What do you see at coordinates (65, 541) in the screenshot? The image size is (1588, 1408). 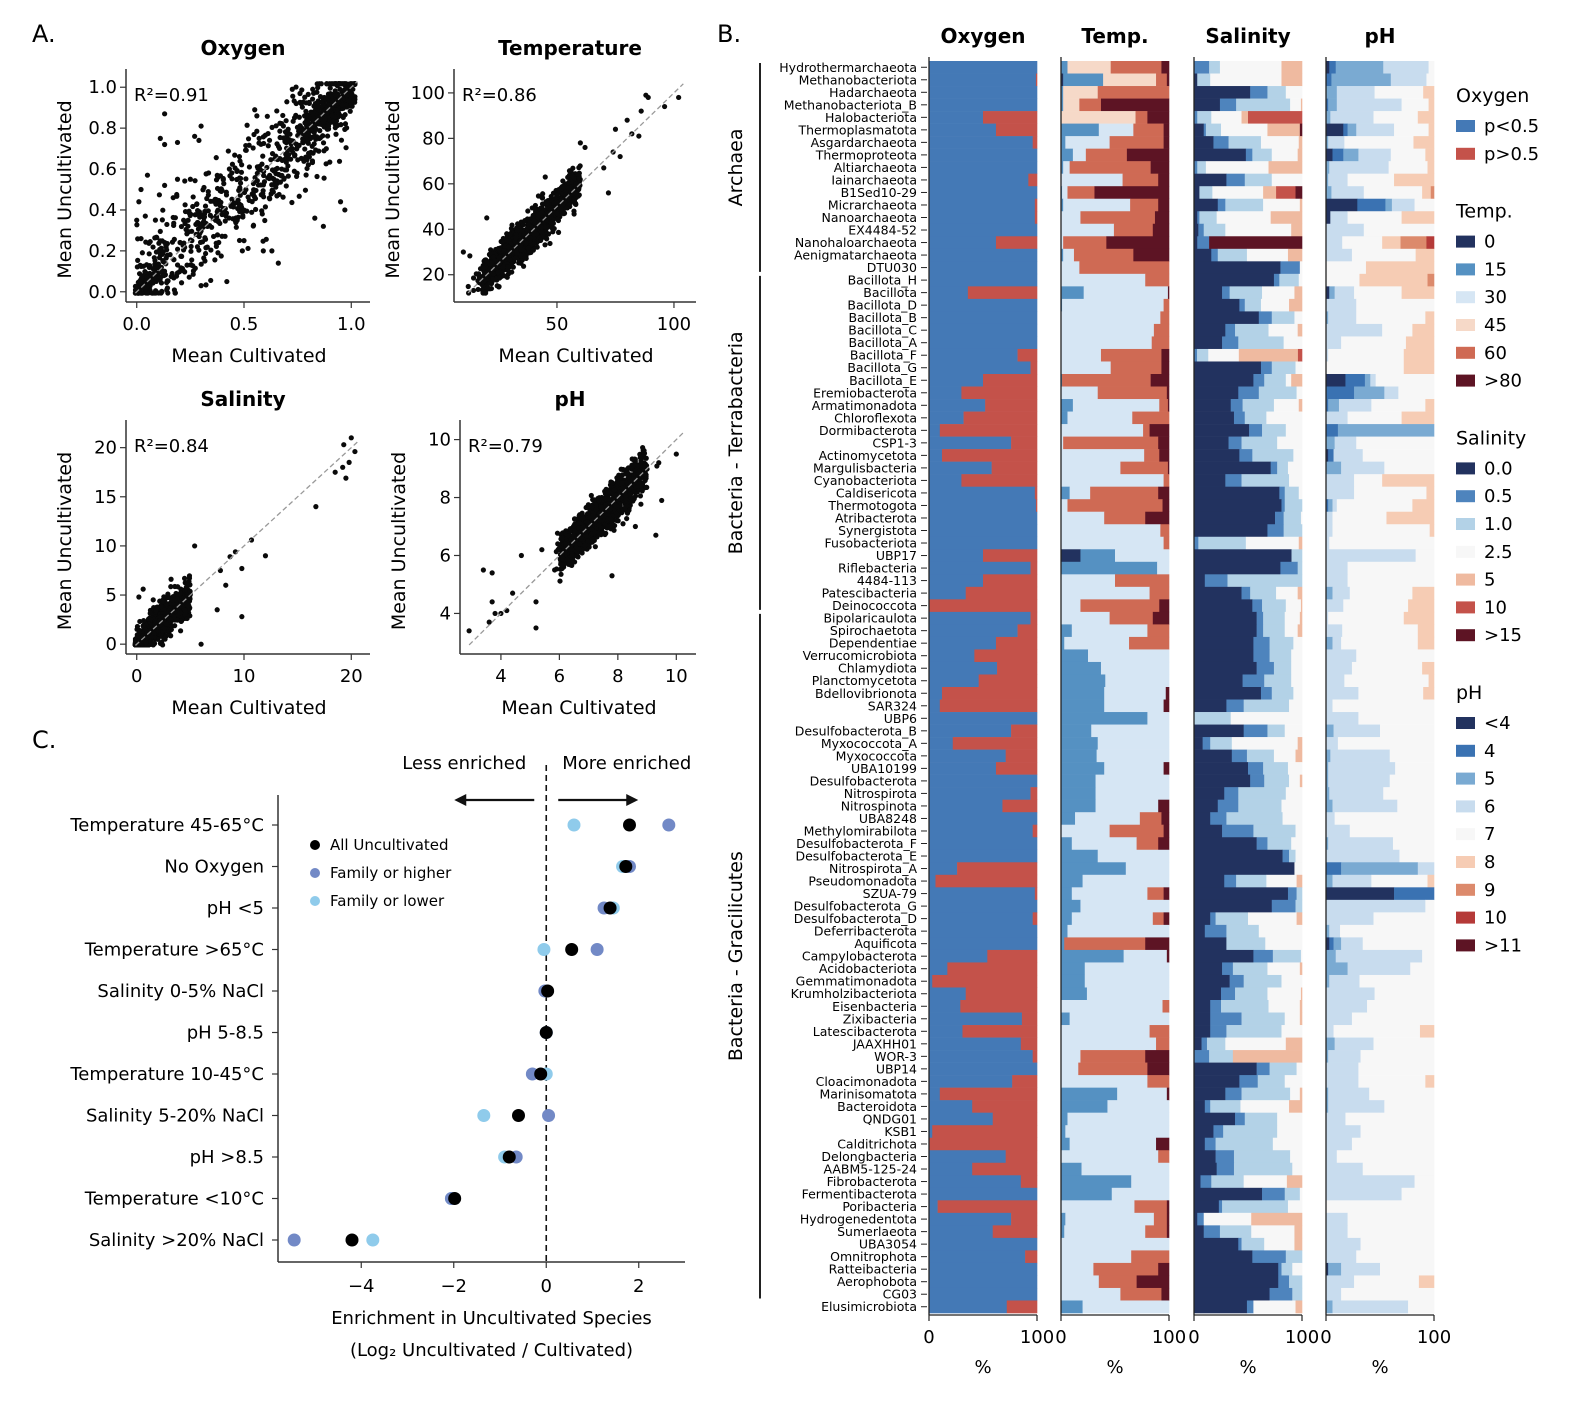 I see `y-axis-label: Mean Uncultivated` at bounding box center [65, 541].